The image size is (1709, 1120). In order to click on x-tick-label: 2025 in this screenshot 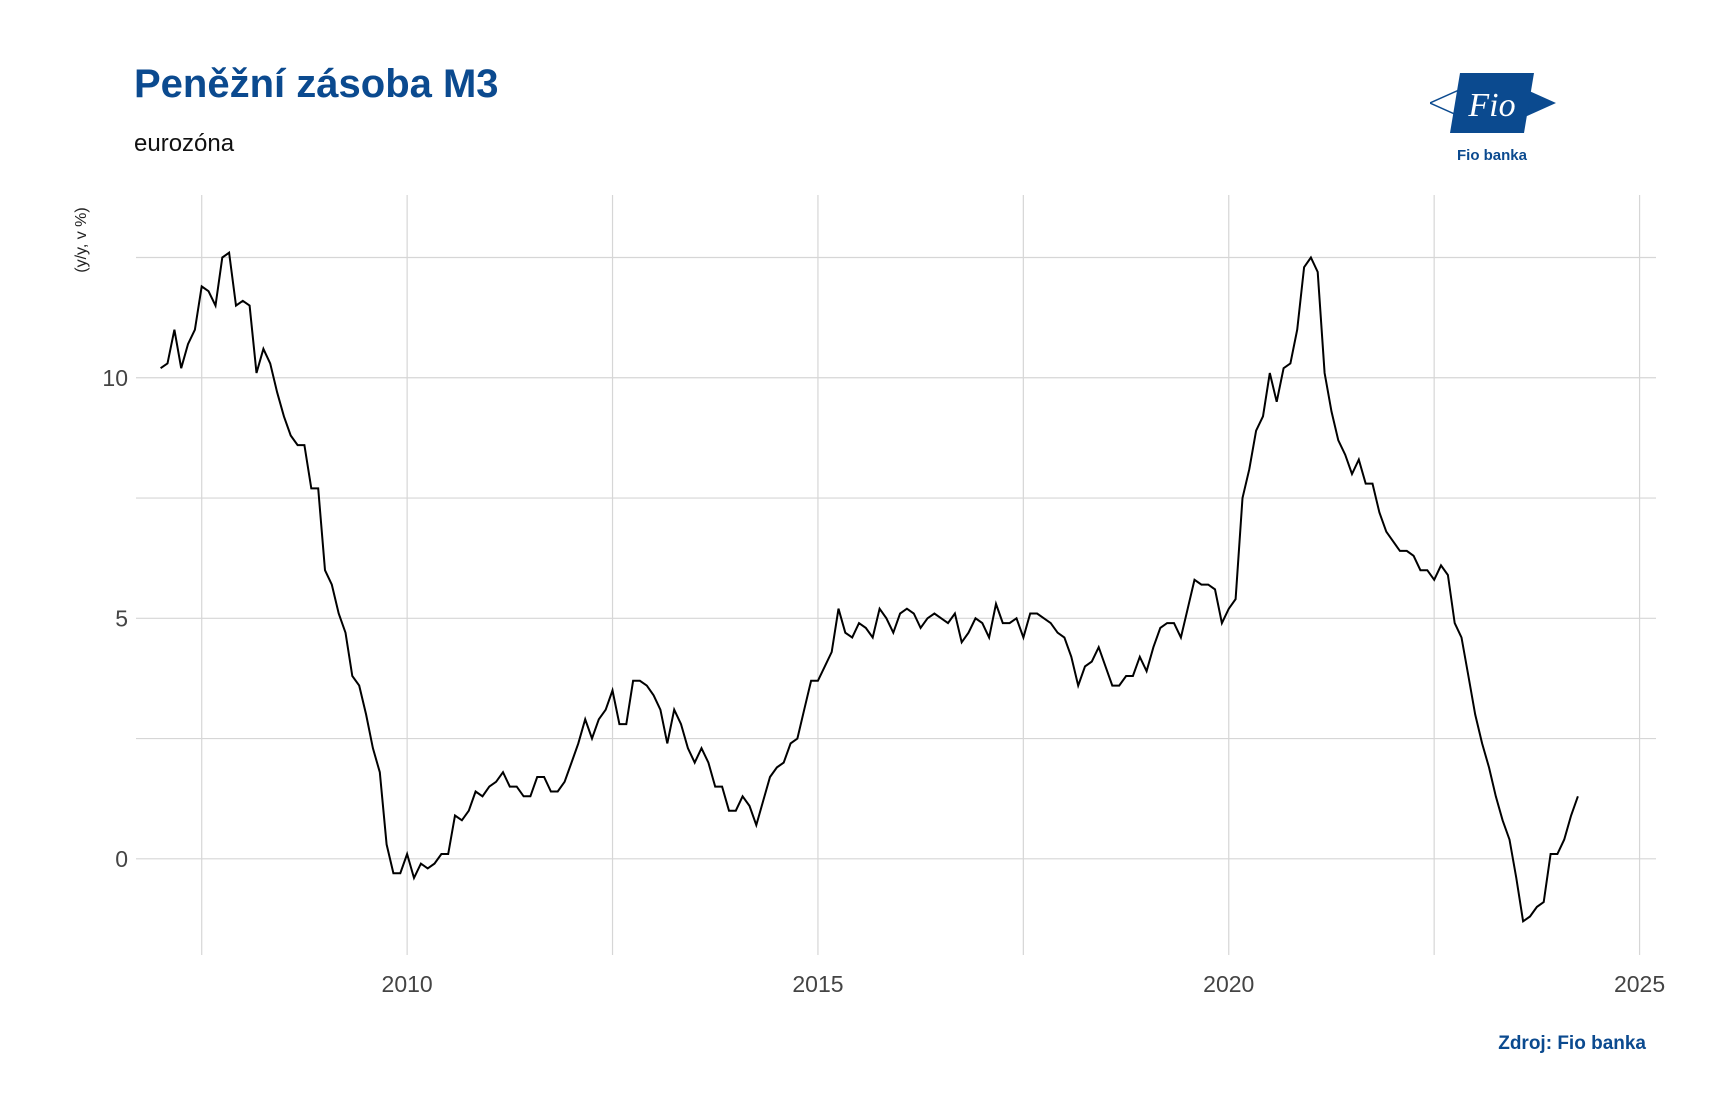, I will do `click(1639, 984)`.